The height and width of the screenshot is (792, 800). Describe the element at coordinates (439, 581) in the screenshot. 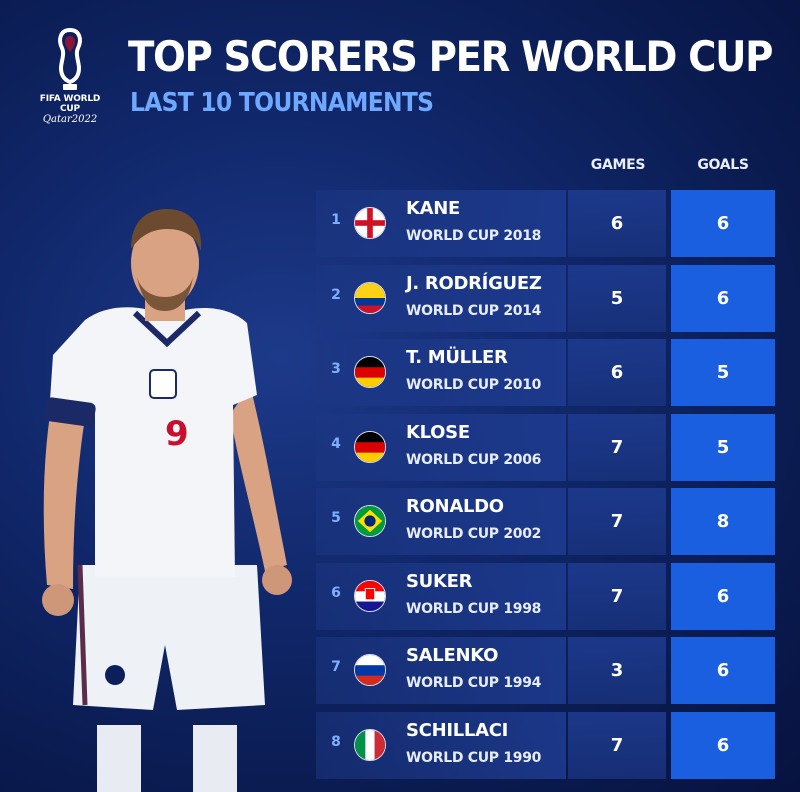

I see `player-name: SUKER` at that location.